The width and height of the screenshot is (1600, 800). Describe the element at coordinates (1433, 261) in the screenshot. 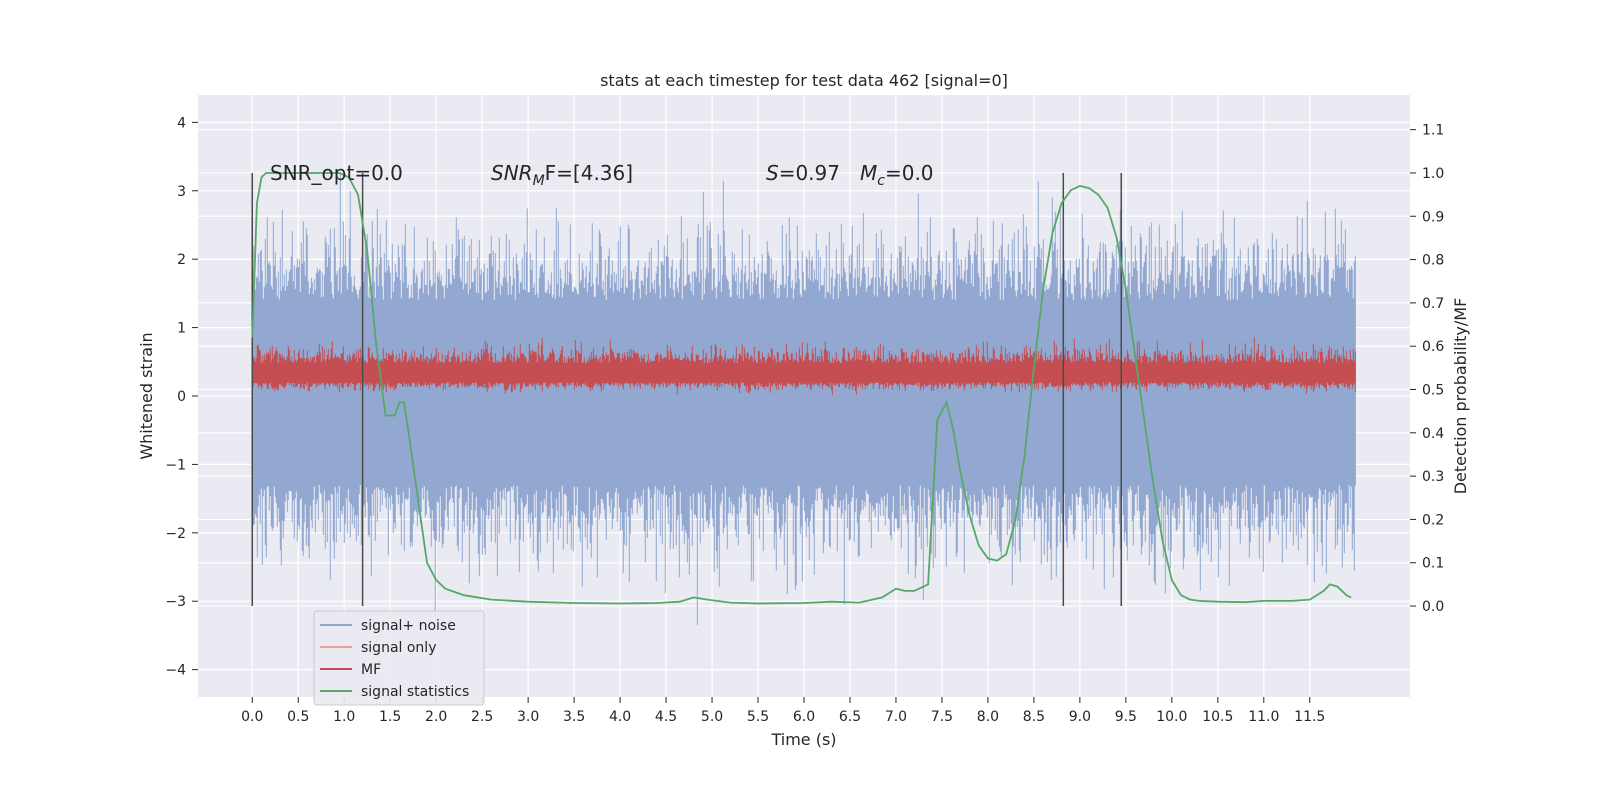

I see `y-right-tick-label: 0.8` at that location.